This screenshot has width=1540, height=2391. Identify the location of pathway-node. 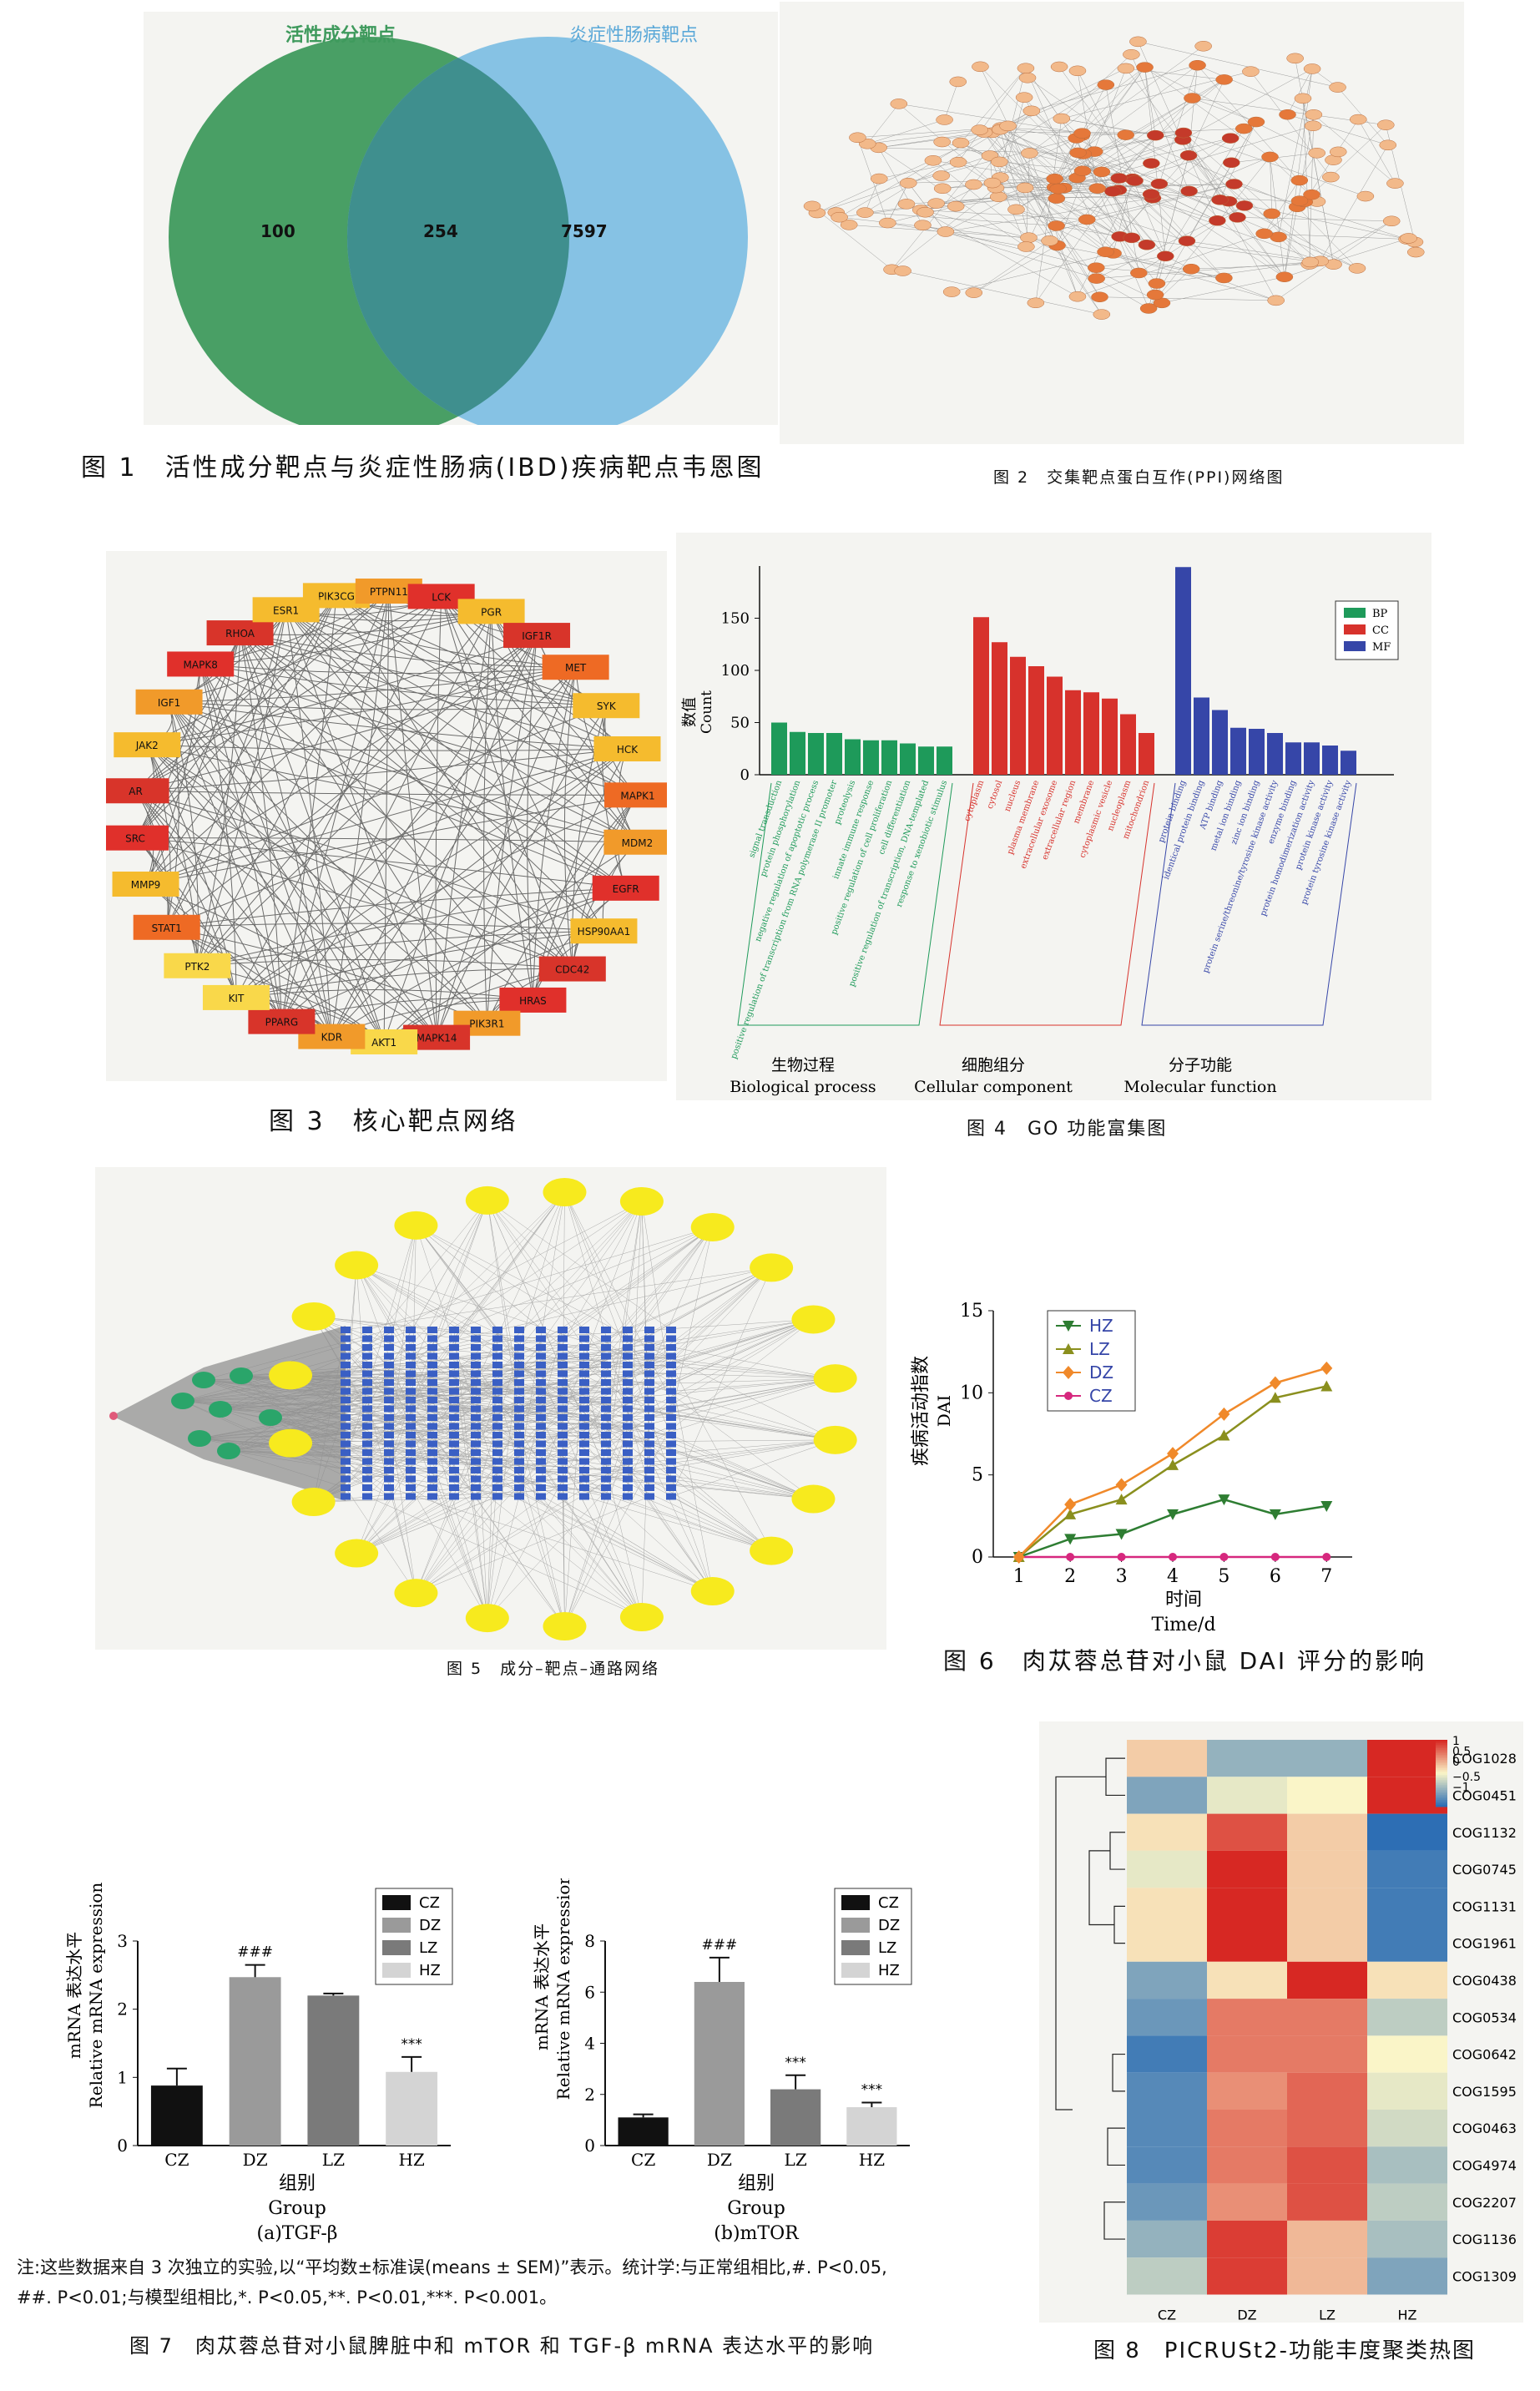
(487, 1200).